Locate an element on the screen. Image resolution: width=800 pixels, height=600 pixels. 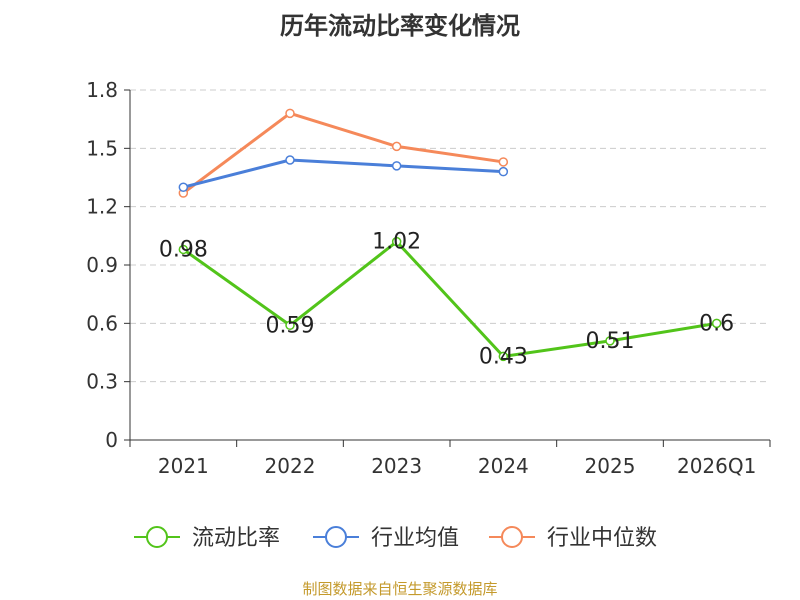
y-tick-label: 1.5 is located at coordinates (102, 148).